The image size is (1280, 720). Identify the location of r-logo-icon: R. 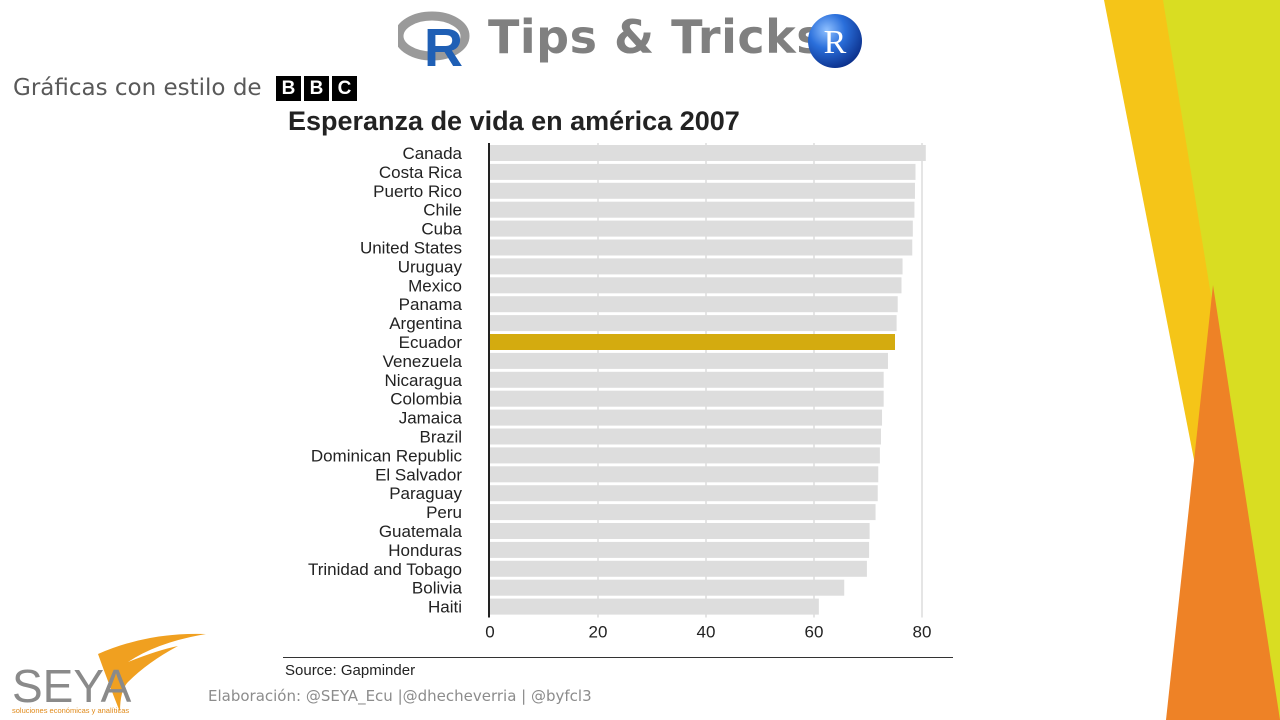
(434, 39).